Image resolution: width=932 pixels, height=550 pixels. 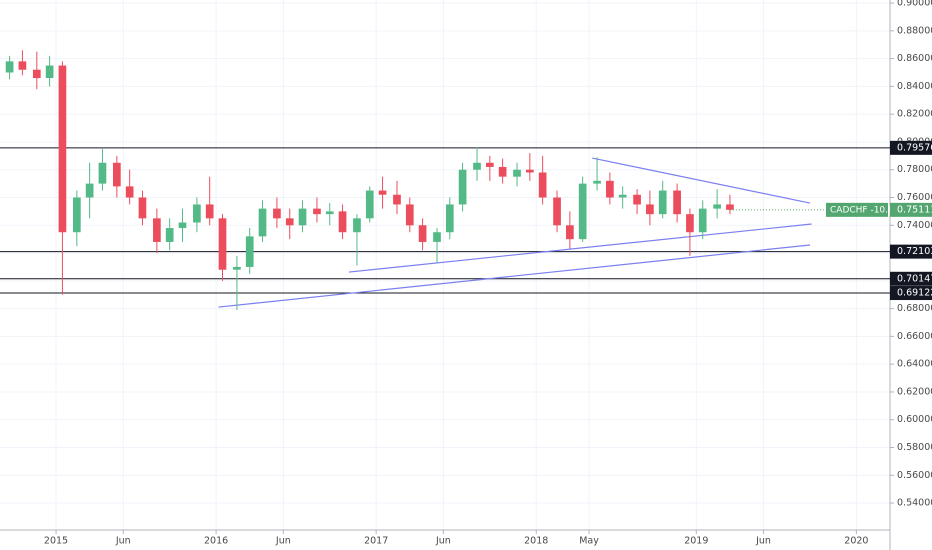 I want to click on x-tick-label: 2020, so click(x=856, y=541).